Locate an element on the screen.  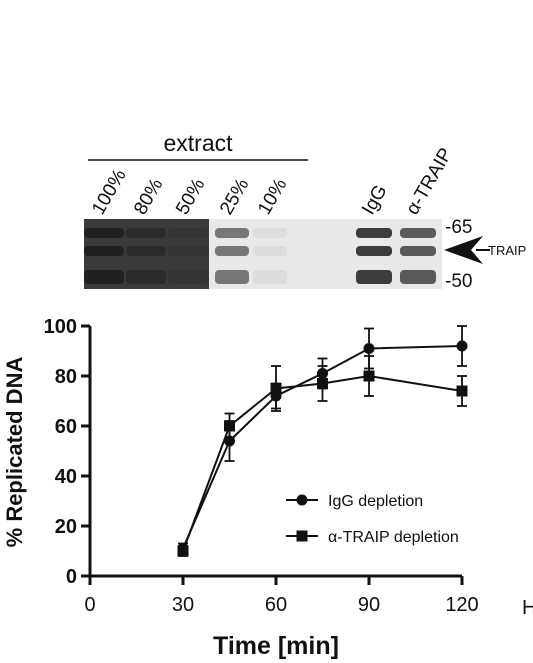
traip-arrow-icon is located at coordinates (463, 250).